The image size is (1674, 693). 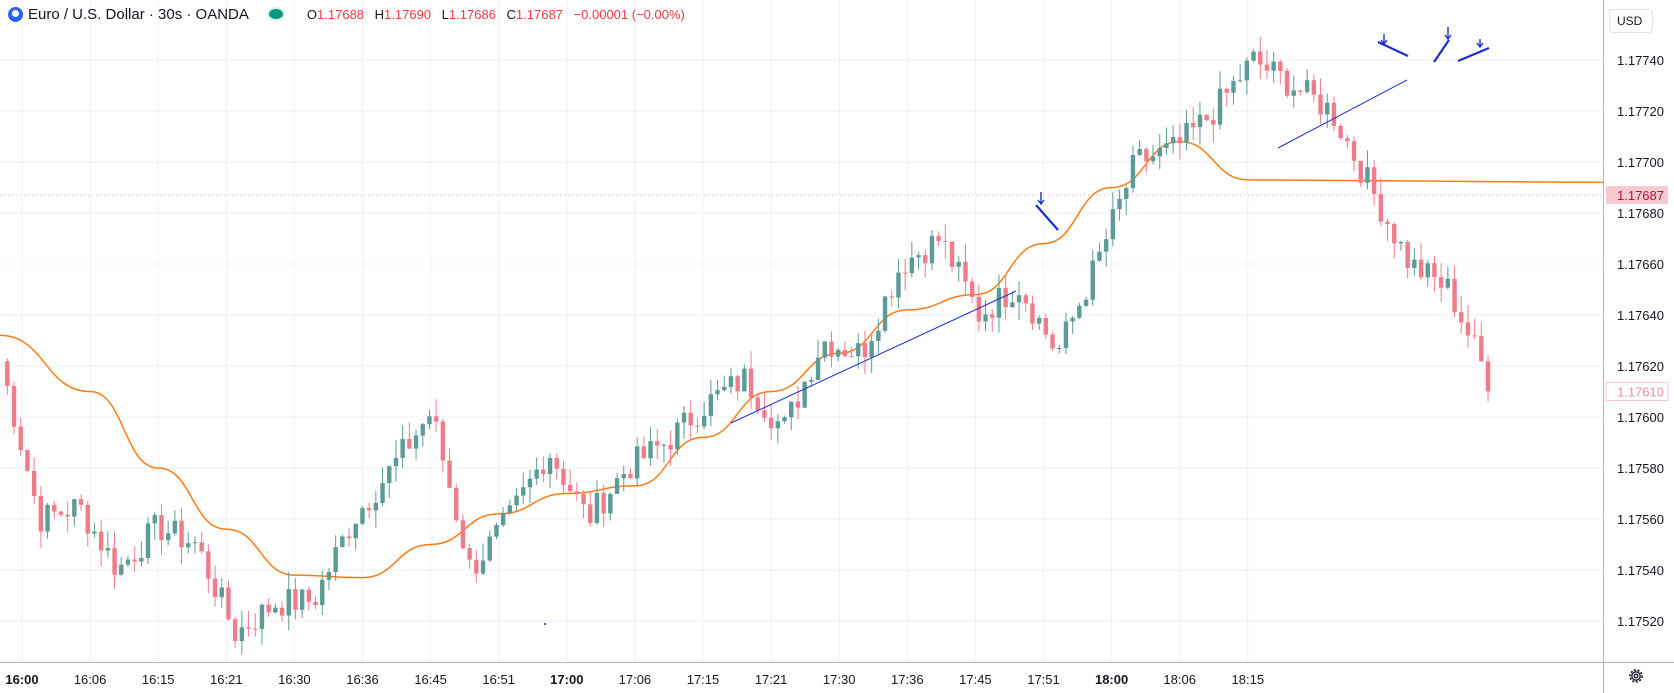 What do you see at coordinates (1636, 676) in the screenshot?
I see `settings-gear-icon` at bounding box center [1636, 676].